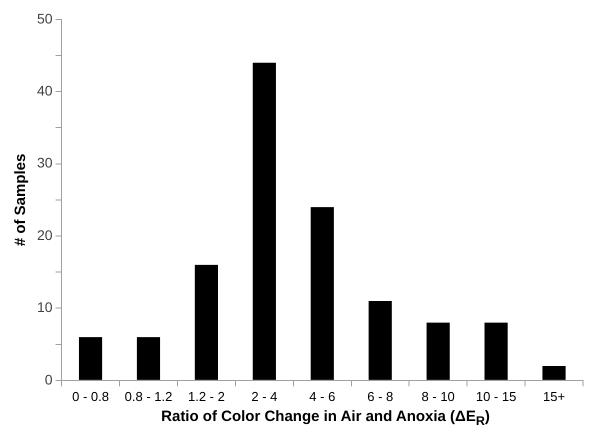 This screenshot has height=442, width=601. I want to click on x-tick-label: 6 - 8, so click(380, 396).